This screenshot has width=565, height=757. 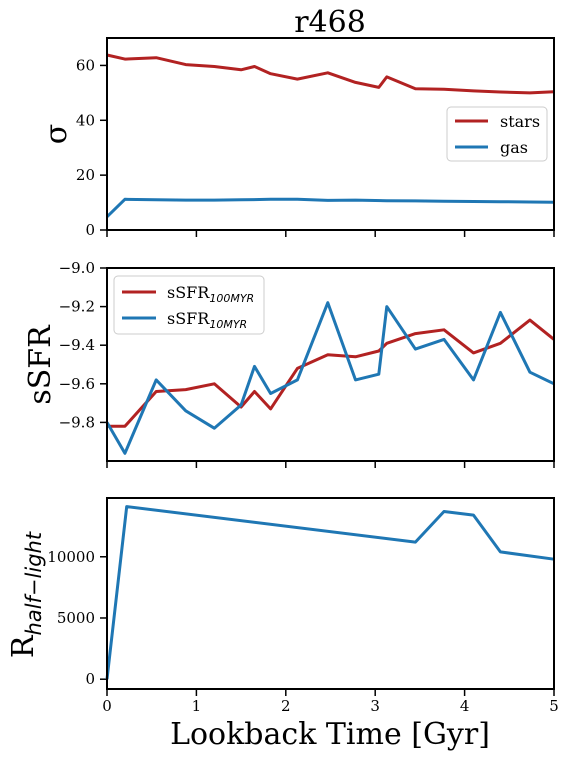 I want to click on y-tick-label: −9.8, so click(x=77, y=422).